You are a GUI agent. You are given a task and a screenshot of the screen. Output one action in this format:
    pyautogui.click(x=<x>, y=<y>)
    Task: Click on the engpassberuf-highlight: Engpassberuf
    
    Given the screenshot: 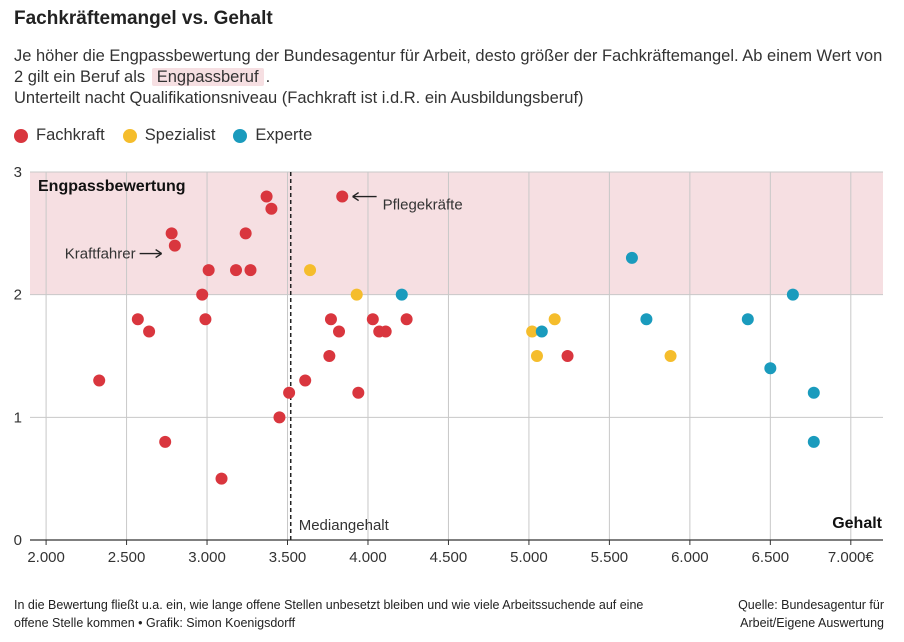 What is the action you would take?
    pyautogui.click(x=207, y=77)
    